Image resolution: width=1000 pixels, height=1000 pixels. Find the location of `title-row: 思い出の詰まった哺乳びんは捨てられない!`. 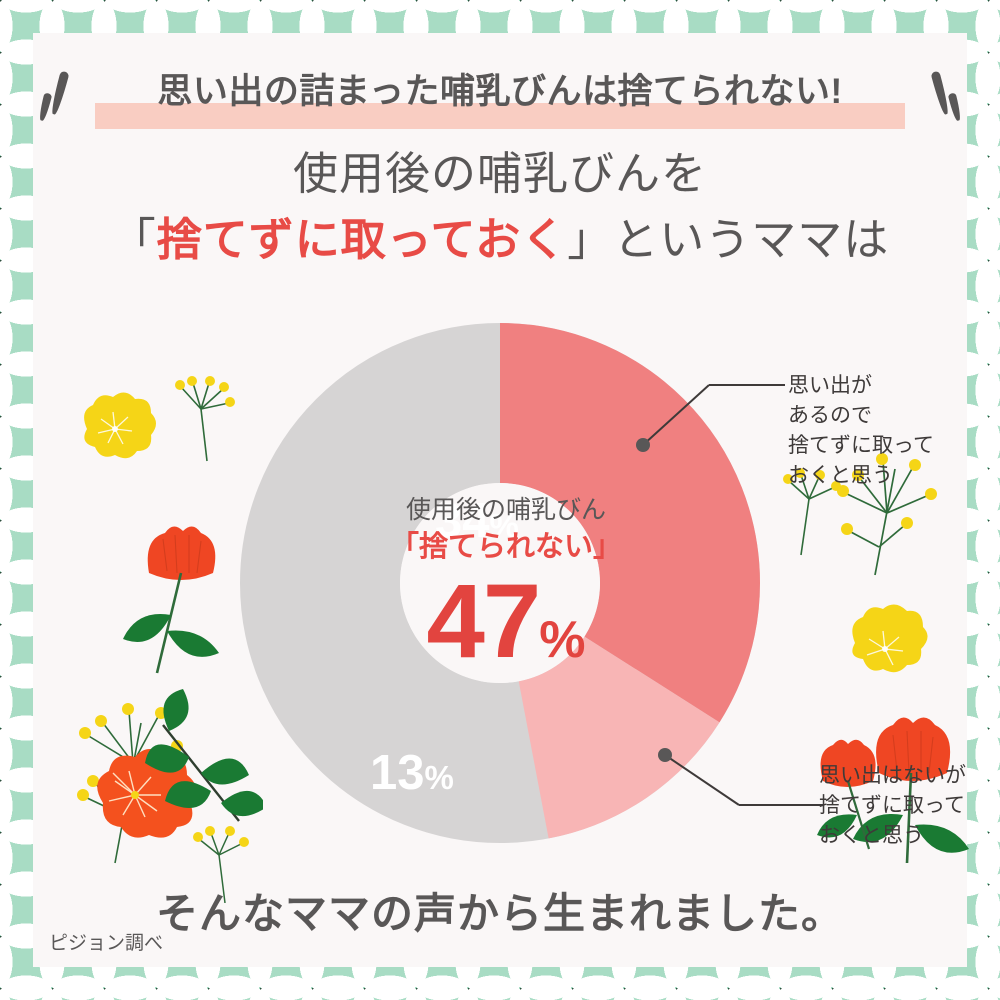

title-row: 思い出の詰まった哺乳びんは捨てられない! is located at coordinates (500, 95).